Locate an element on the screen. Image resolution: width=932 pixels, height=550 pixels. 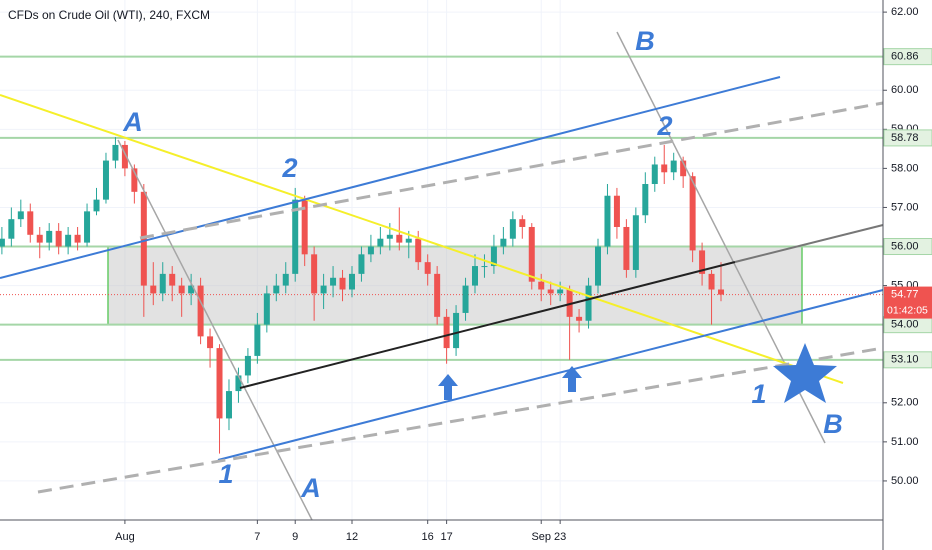
x-tick-label: Sep is located at coordinates (541, 537).